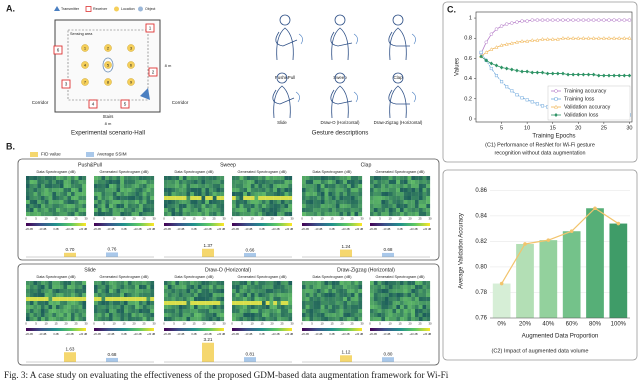 This screenshot has width=640, height=382. What do you see at coordinates (312, 324) in the screenshot?
I see `x-tick-label: 5` at bounding box center [312, 324].